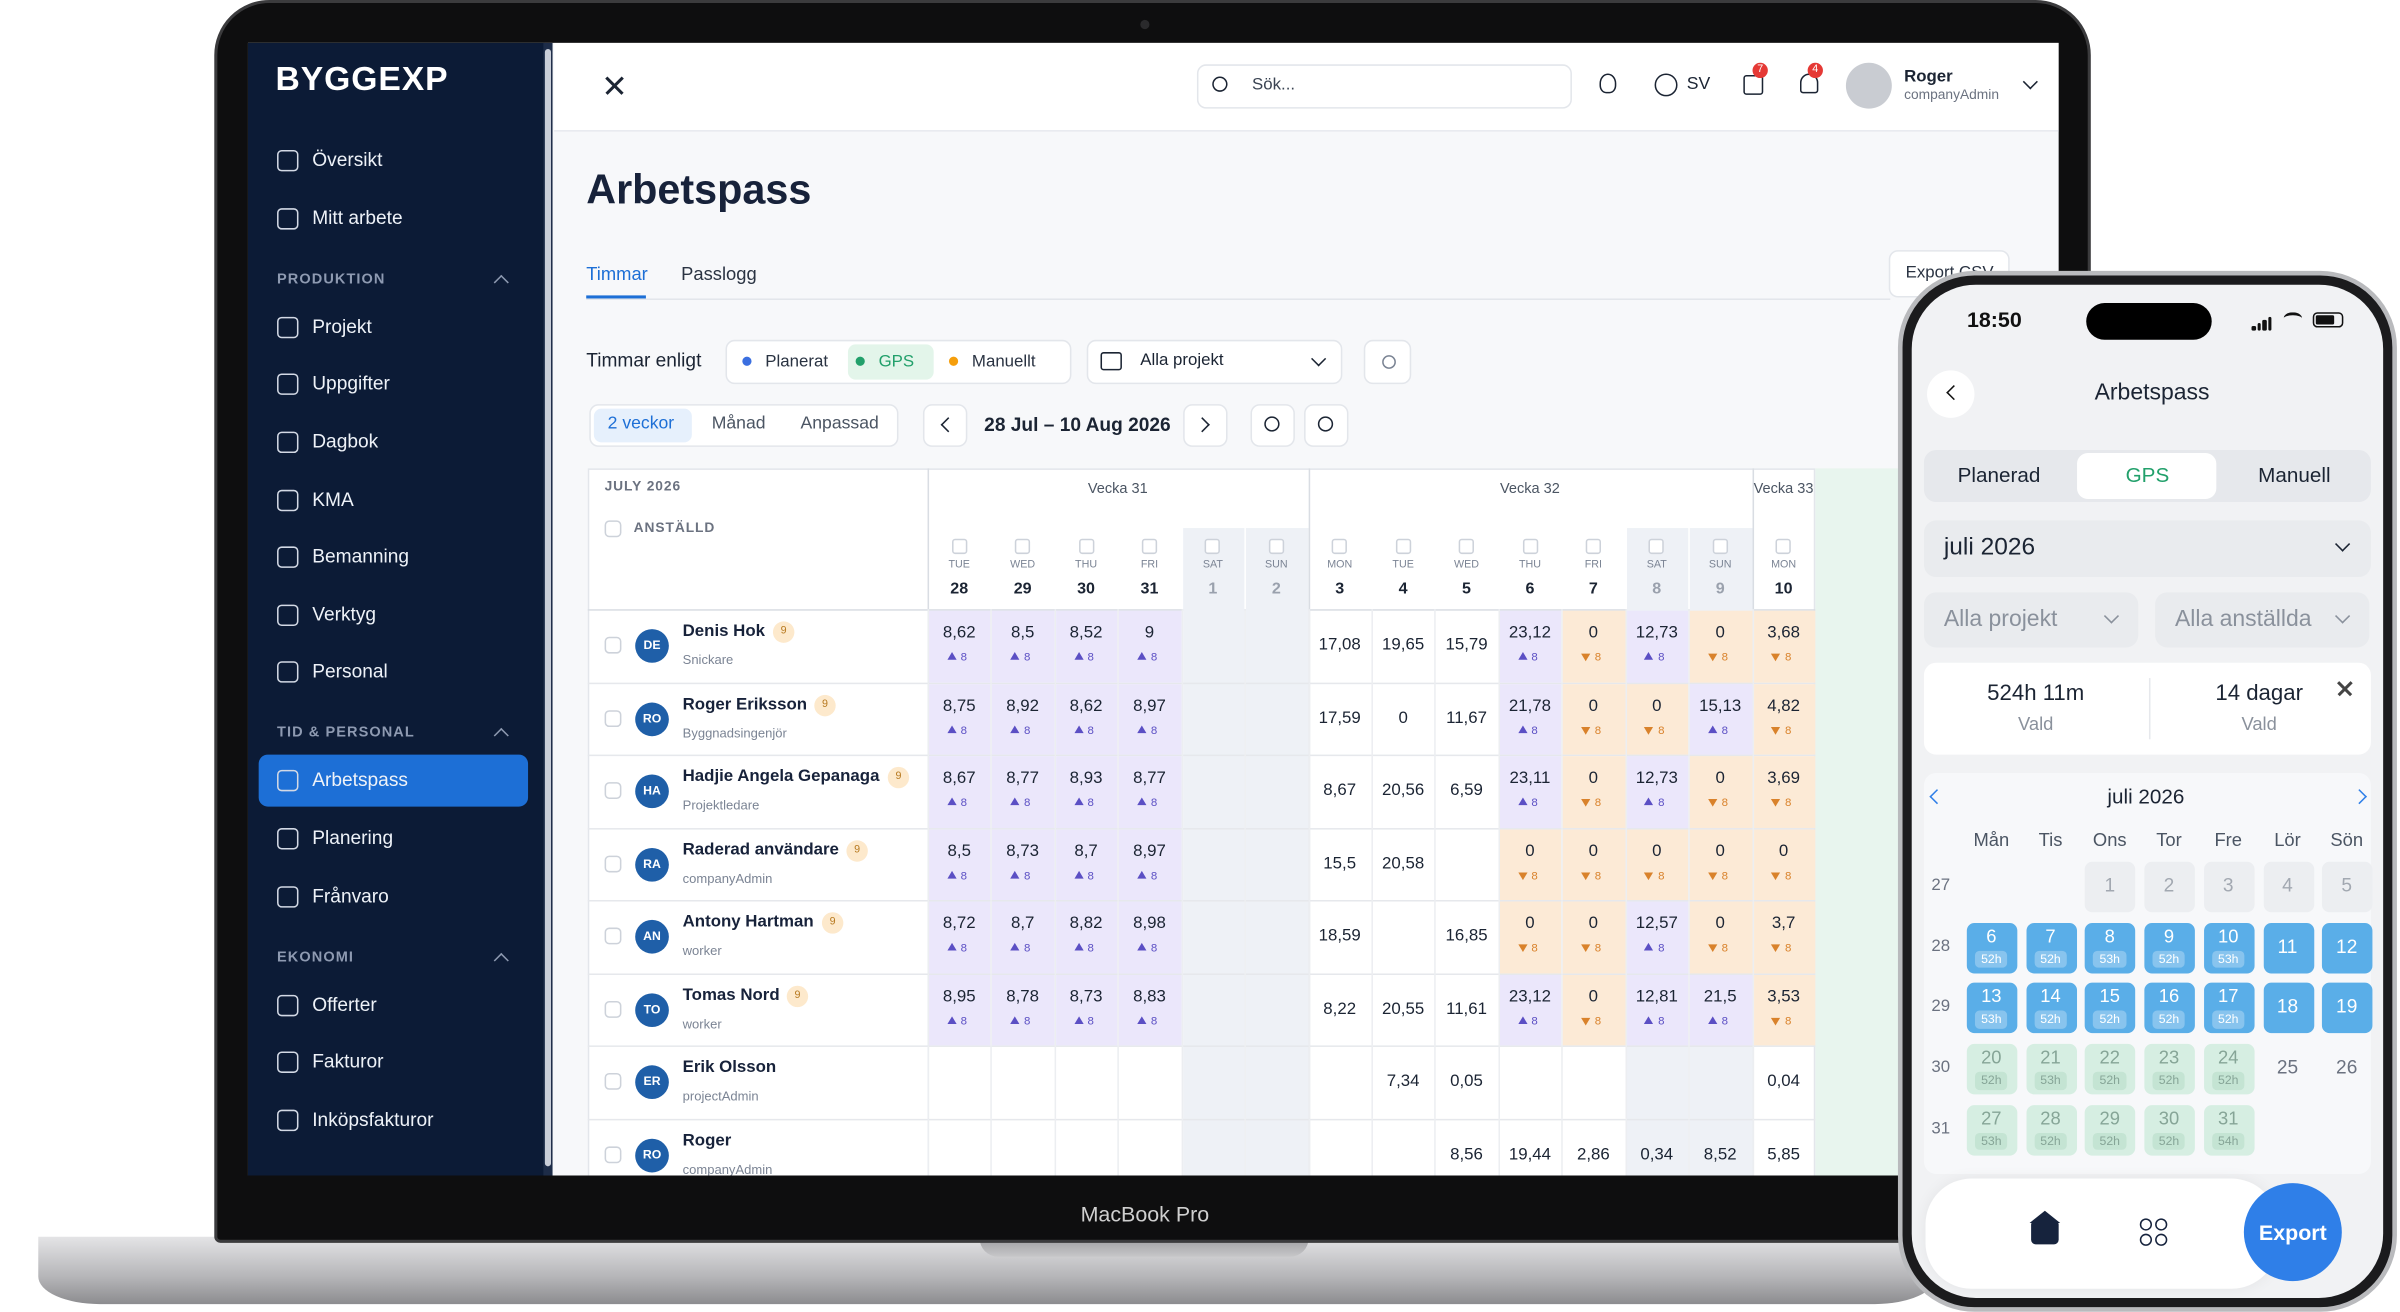  What do you see at coordinates (1868, 85) in the screenshot?
I see `avatar` at bounding box center [1868, 85].